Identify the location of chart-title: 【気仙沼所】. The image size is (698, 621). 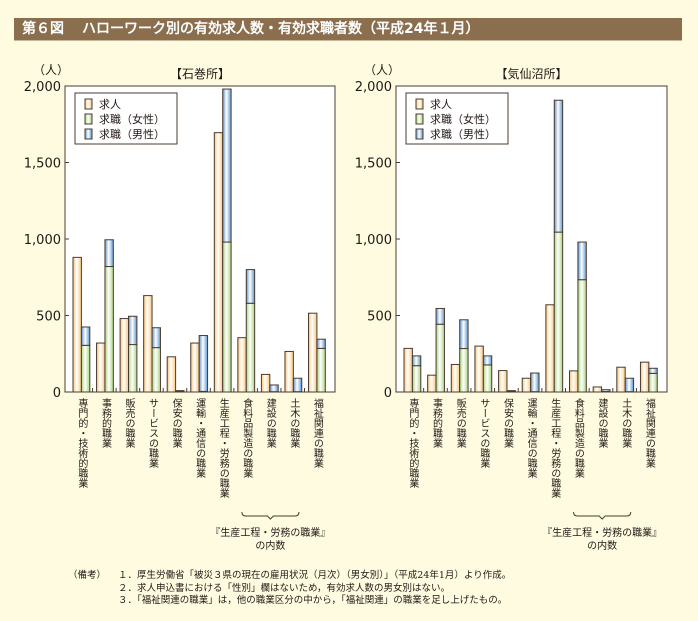
(531, 73).